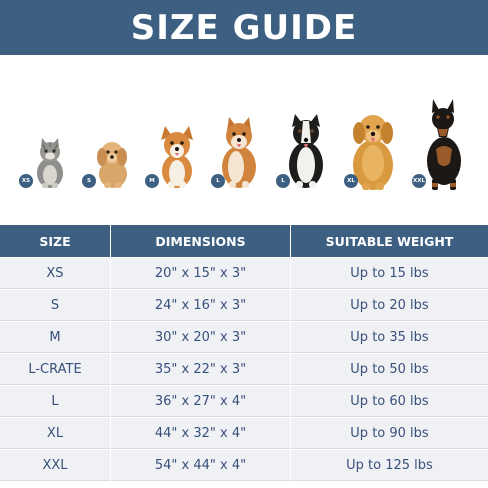 The width and height of the screenshot is (488, 488). Describe the element at coordinates (200, 241) in the screenshot. I see `column-header-dimensions: DIMENSIONS` at that location.